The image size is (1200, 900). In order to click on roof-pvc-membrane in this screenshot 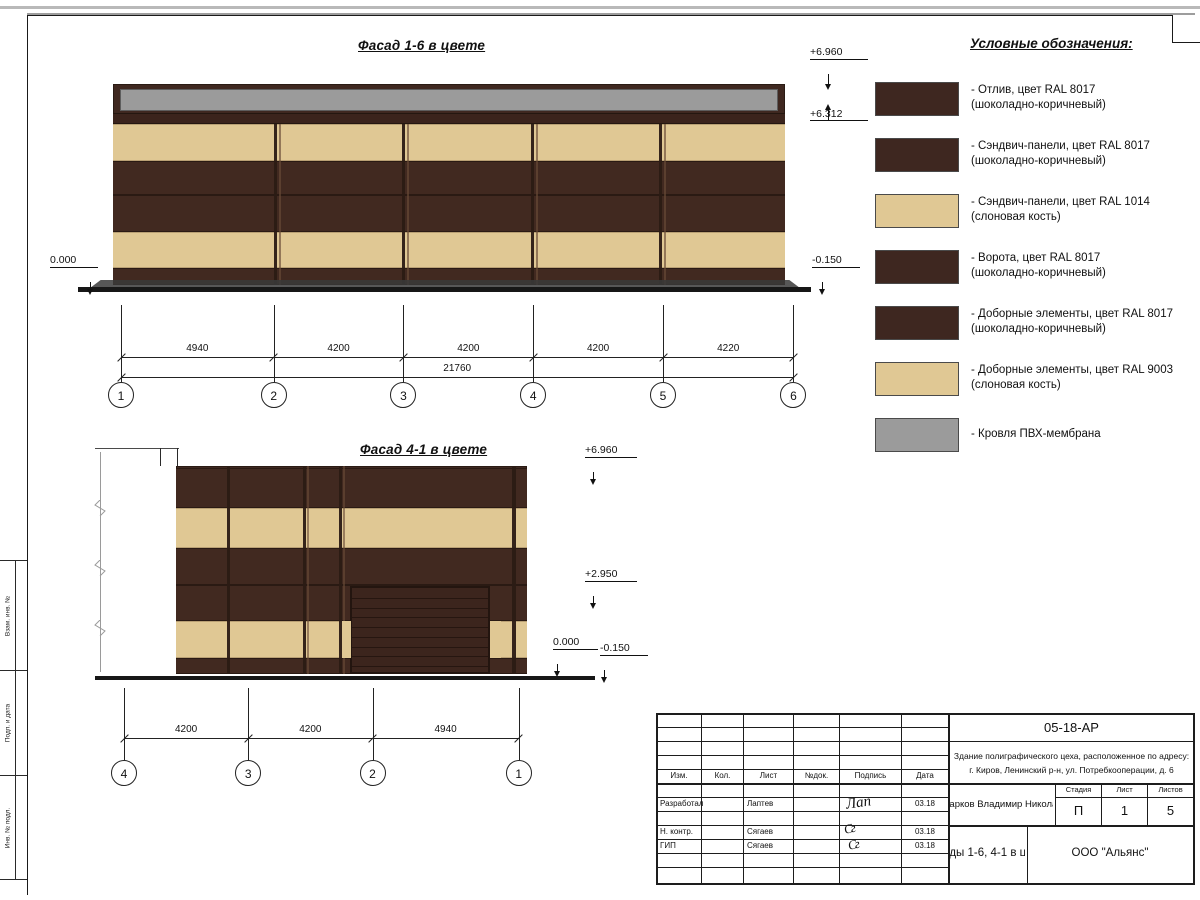, I will do `click(449, 100)`.